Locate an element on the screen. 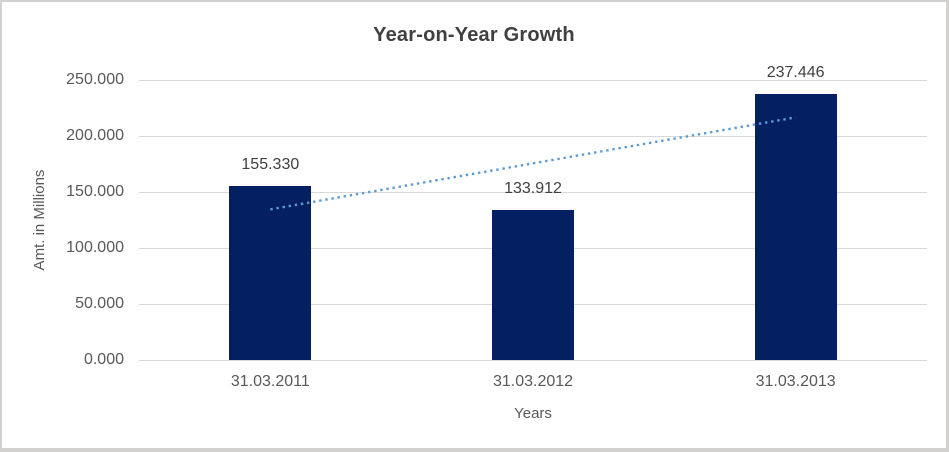 The width and height of the screenshot is (949, 452). x-tick-label: 31.03.2013 is located at coordinates (795, 381).